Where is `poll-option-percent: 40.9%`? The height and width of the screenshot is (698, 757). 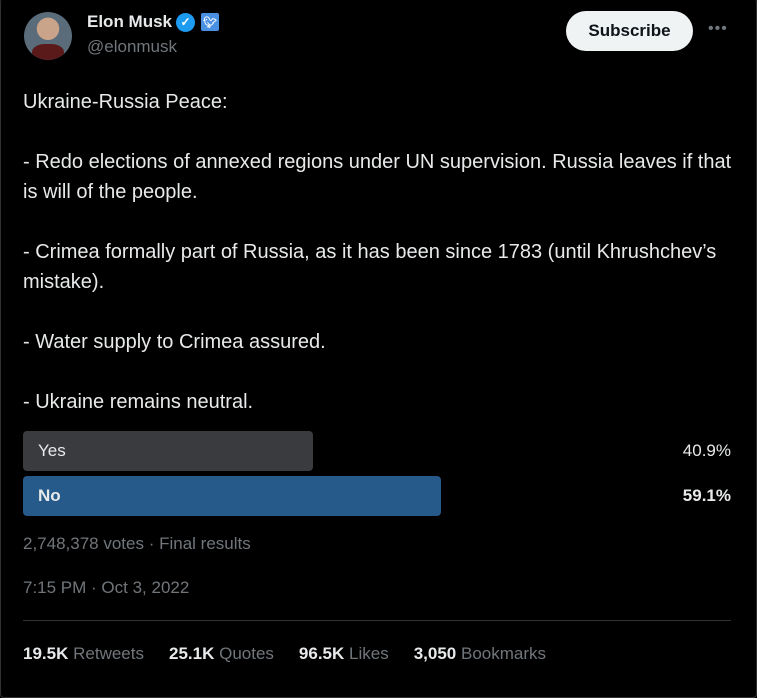 poll-option-percent: 40.9% is located at coordinates (706, 450).